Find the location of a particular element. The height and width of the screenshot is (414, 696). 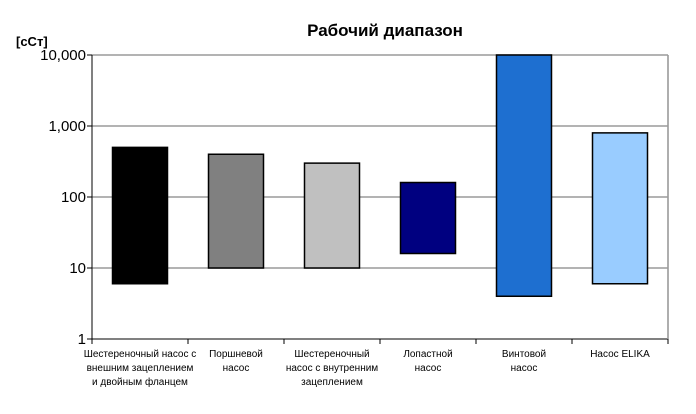

x-tick-label: Лопастной насос is located at coordinates (427, 361).